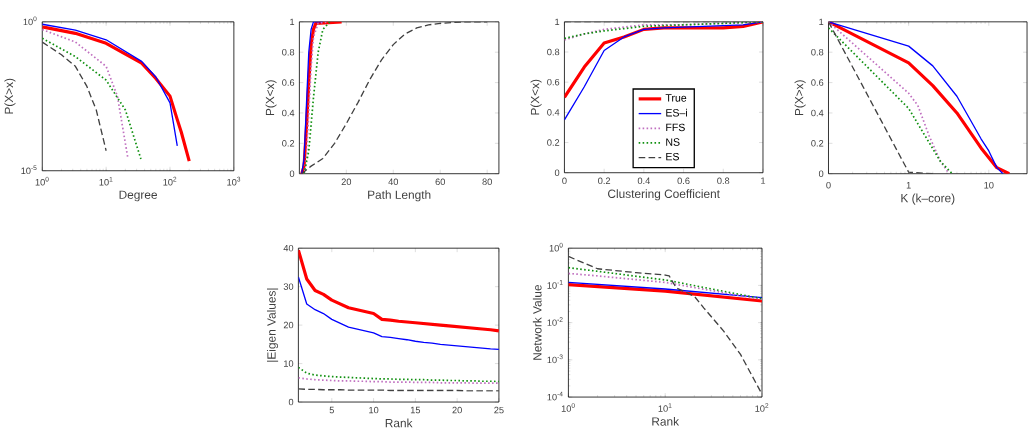  Describe the element at coordinates (440, 182) in the screenshot. I see `x-tick-label: 60` at that location.